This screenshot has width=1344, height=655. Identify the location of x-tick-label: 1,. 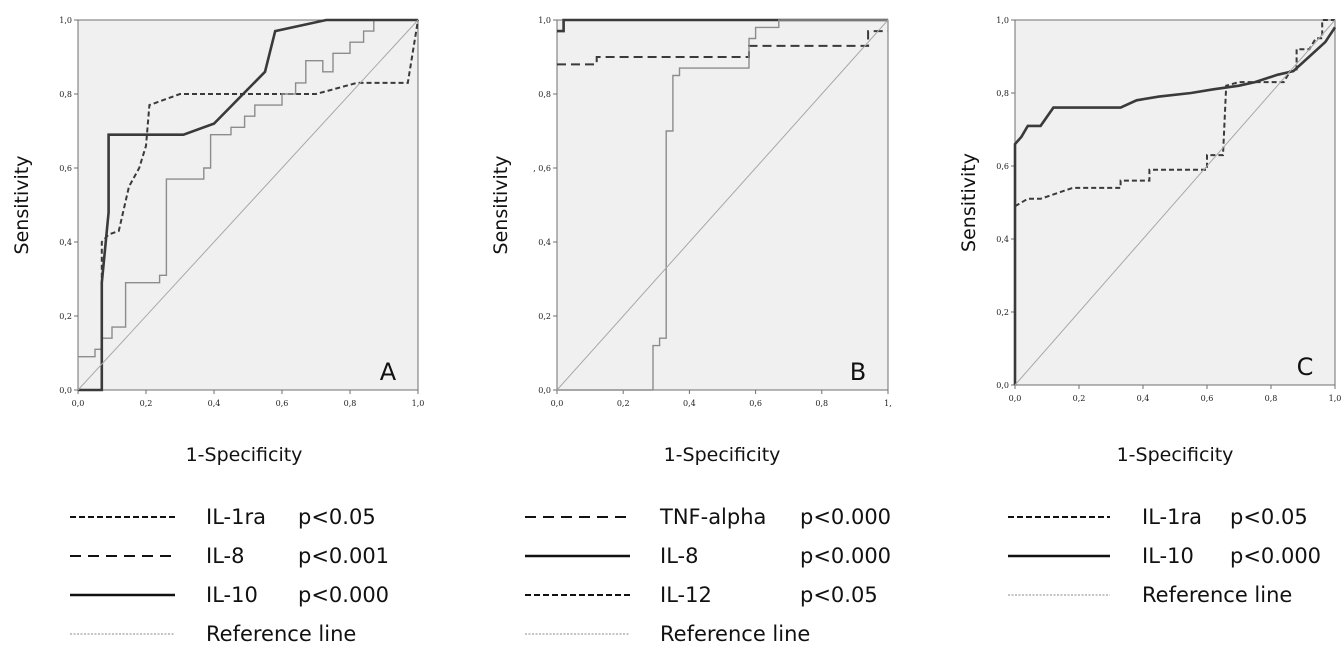
(888, 403).